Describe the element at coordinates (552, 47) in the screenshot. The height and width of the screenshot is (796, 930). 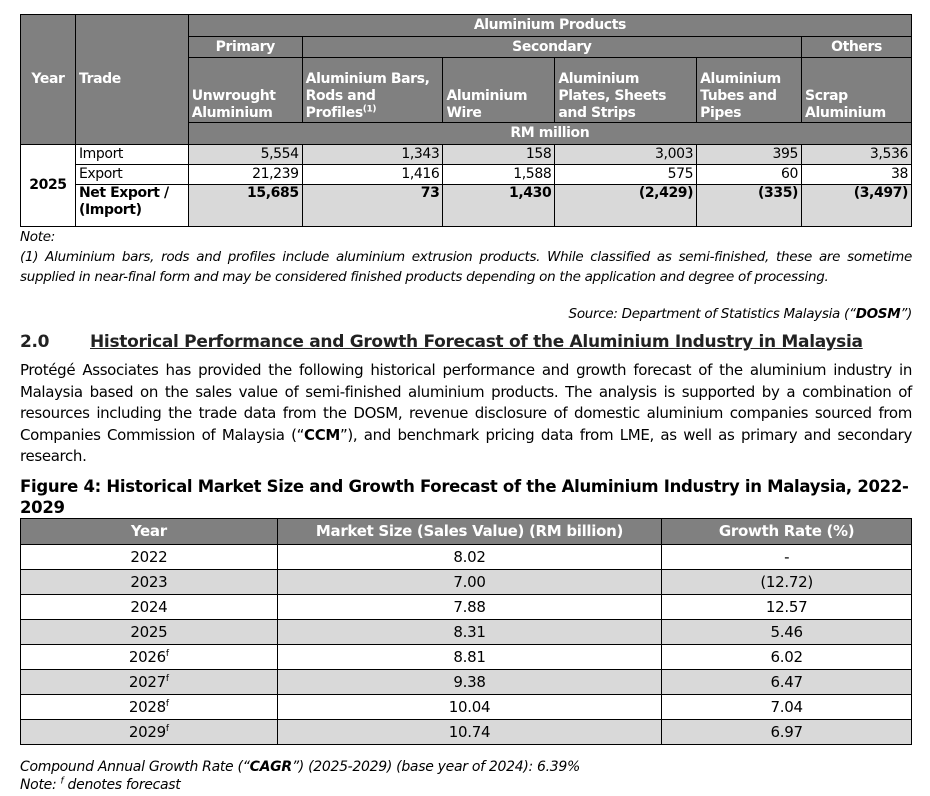
I see `category-secondary: Secondary` at that location.